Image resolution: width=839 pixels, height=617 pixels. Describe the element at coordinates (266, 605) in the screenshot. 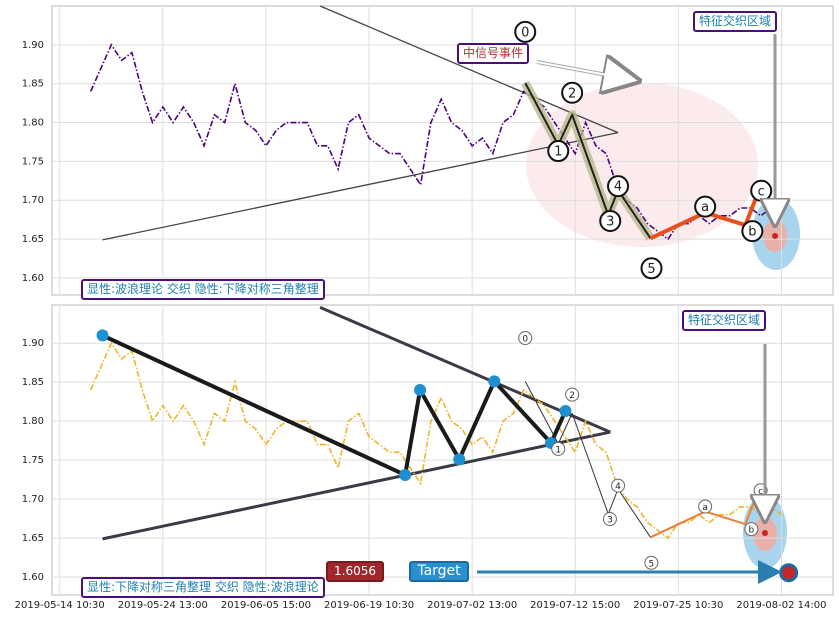

I see `x-tick-label: 2019-06-05 15:00` at that location.